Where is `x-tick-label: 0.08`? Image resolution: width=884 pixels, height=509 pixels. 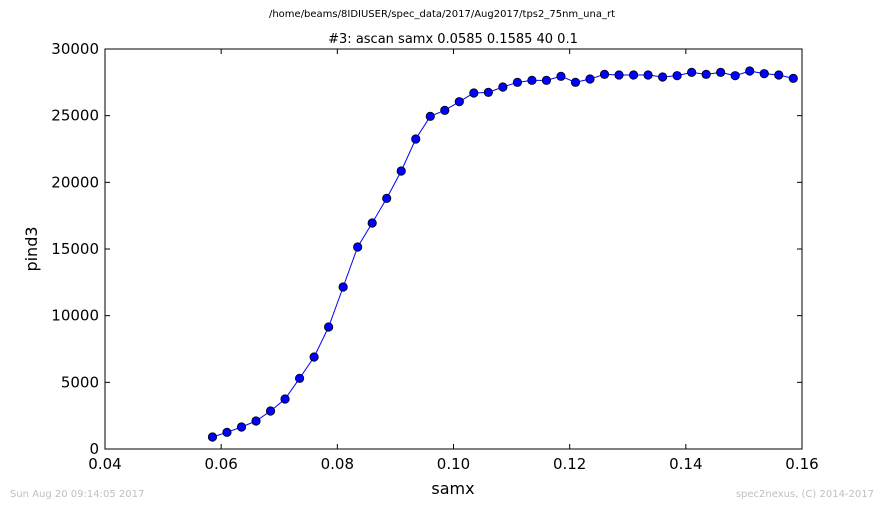 x-tick-label: 0.08 is located at coordinates (337, 464).